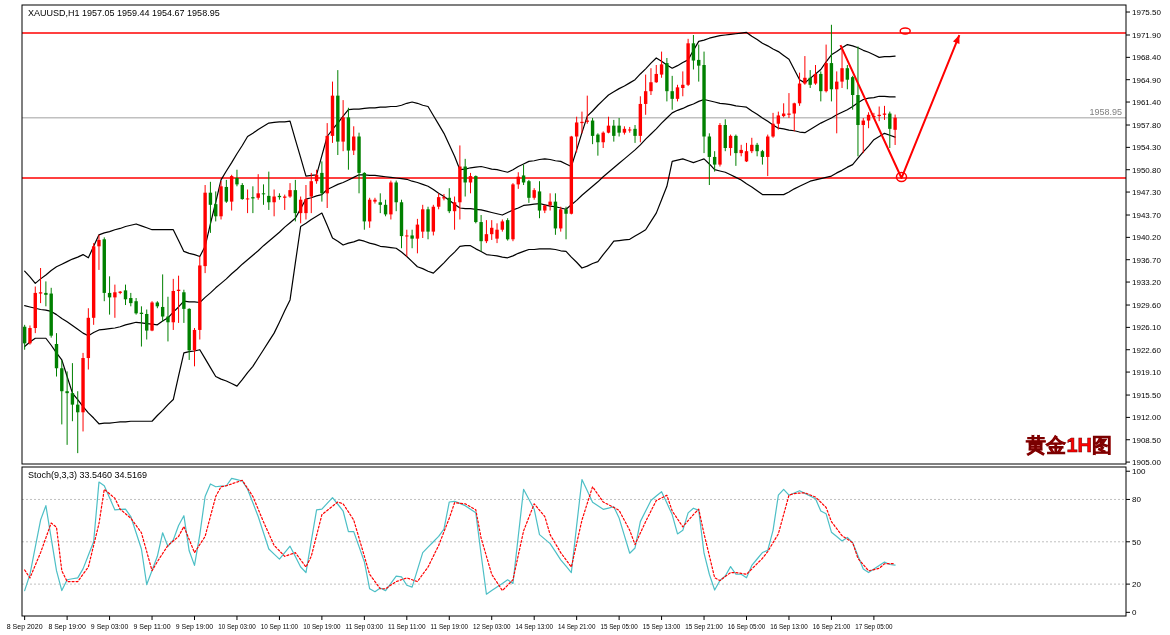  What do you see at coordinates (1137, 542) in the screenshot?
I see `y-tick-label: 50` at bounding box center [1137, 542].